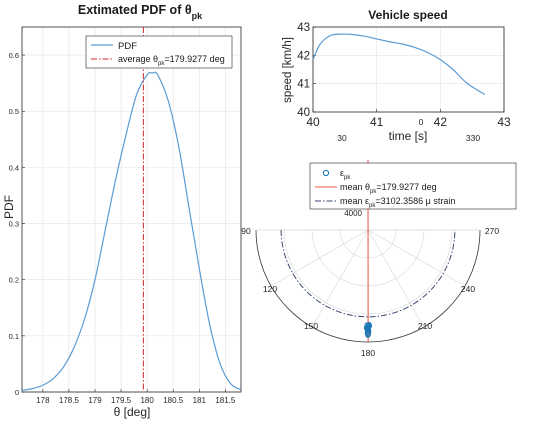 The width and height of the screenshot is (550, 423). What do you see at coordinates (441, 122) in the screenshot?
I see `x-tick-label: 42` at bounding box center [441, 122].